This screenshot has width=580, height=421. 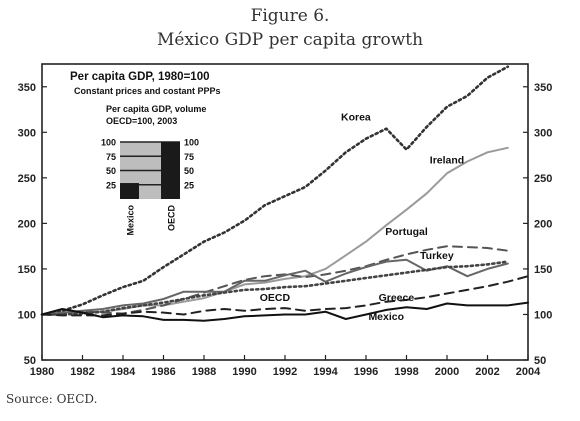 I want to click on inset-bar-label-oecd: OECD, so click(x=172, y=218).